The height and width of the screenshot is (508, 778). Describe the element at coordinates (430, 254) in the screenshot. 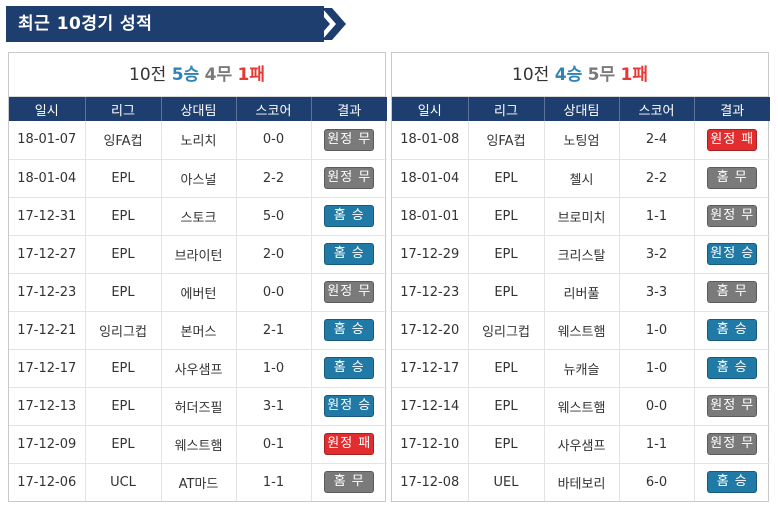

I see `game-date: 17-12-29` at that location.